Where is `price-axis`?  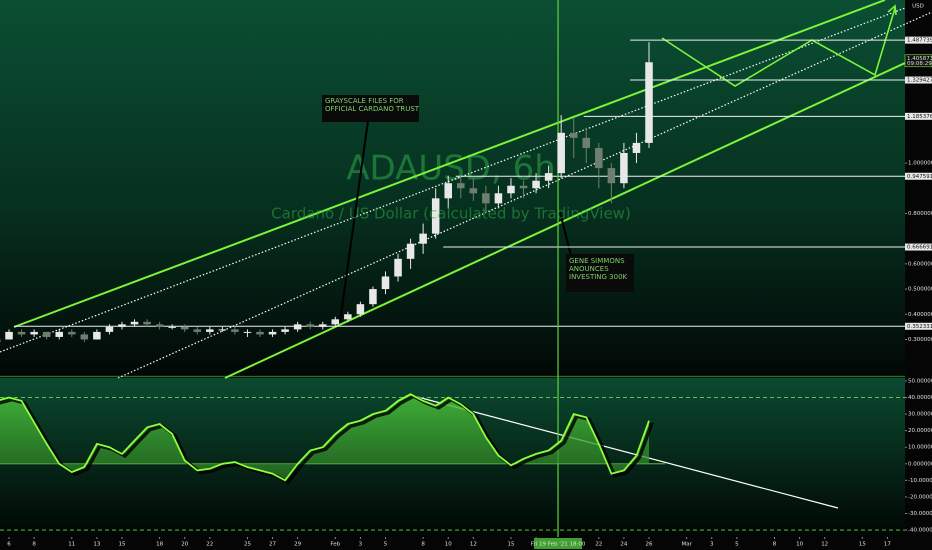
price-axis is located at coordinates (918, 275).